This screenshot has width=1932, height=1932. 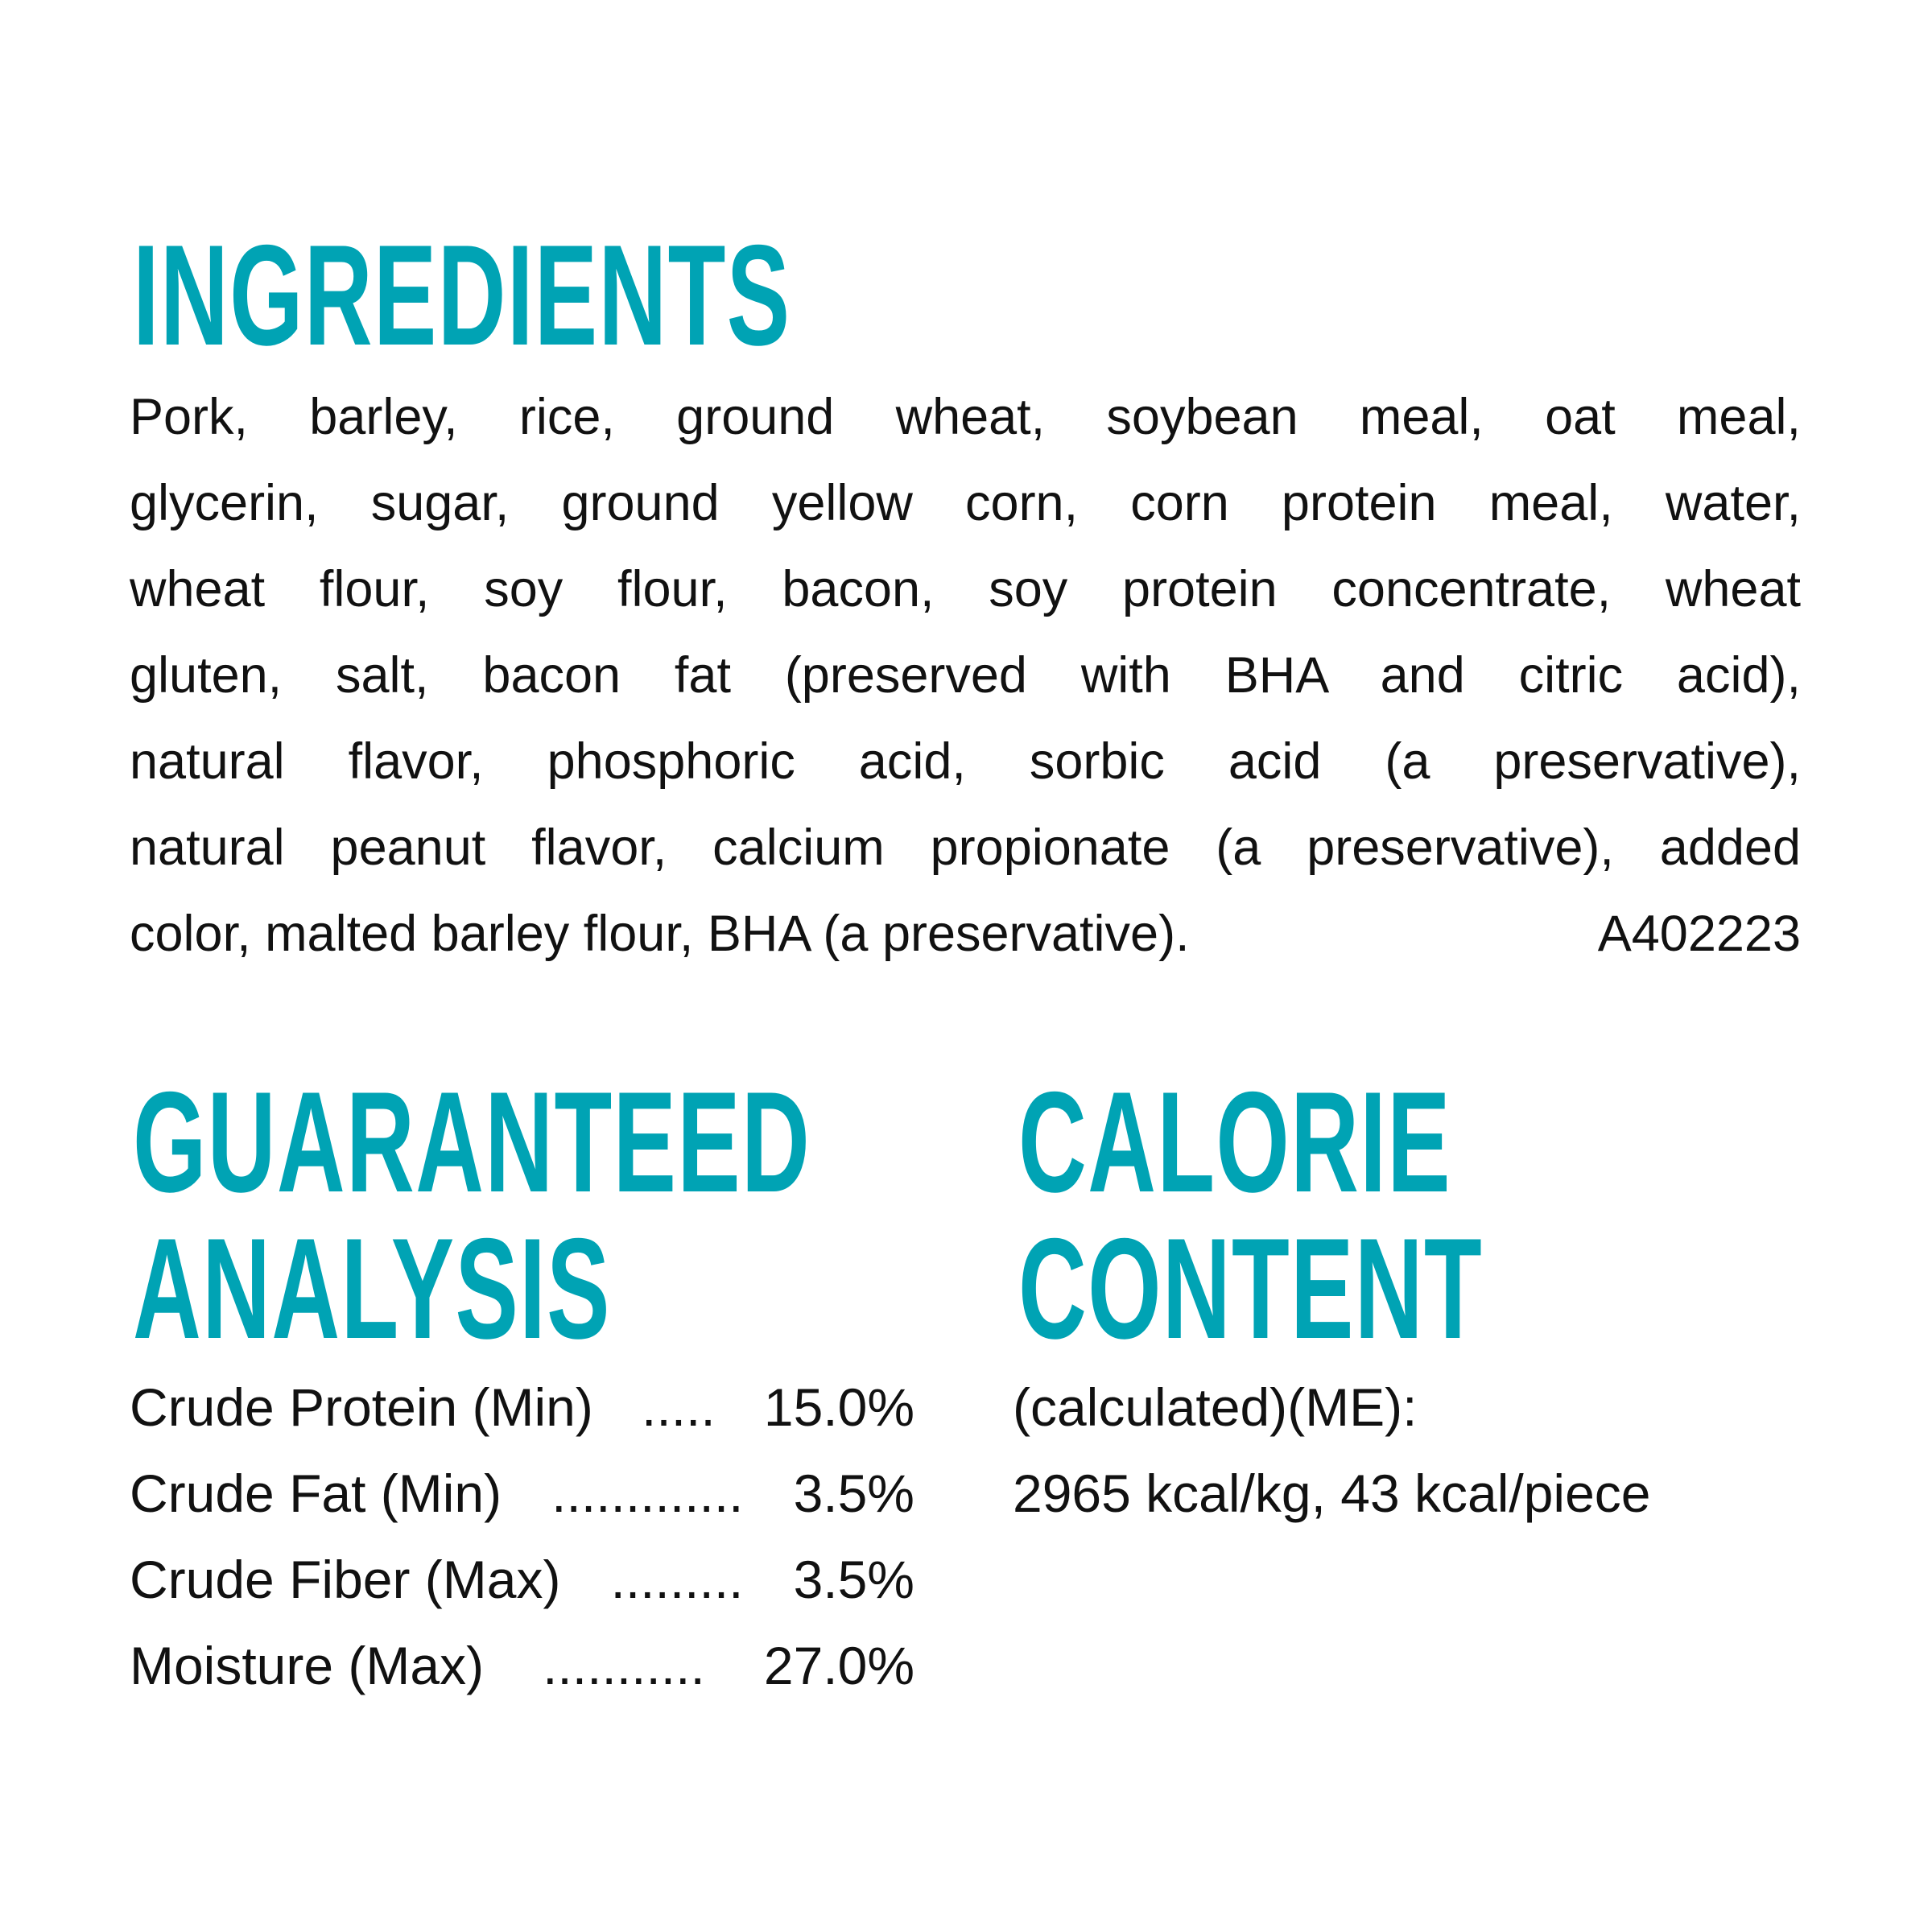 I want to click on analysis-row: Crude Fiber (Max)......... 3.5%, so click(x=522, y=1580).